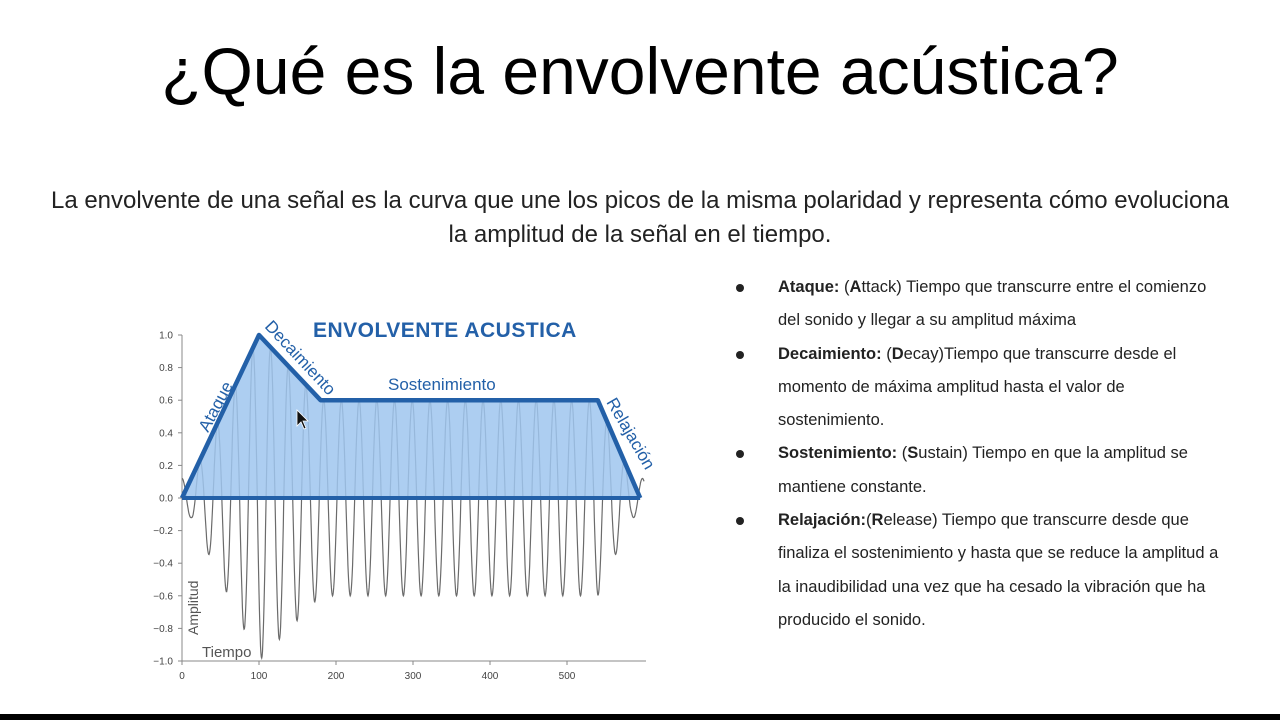 The image size is (1280, 720). Describe the element at coordinates (413, 676) in the screenshot. I see `x-tick-label: 300` at that location.